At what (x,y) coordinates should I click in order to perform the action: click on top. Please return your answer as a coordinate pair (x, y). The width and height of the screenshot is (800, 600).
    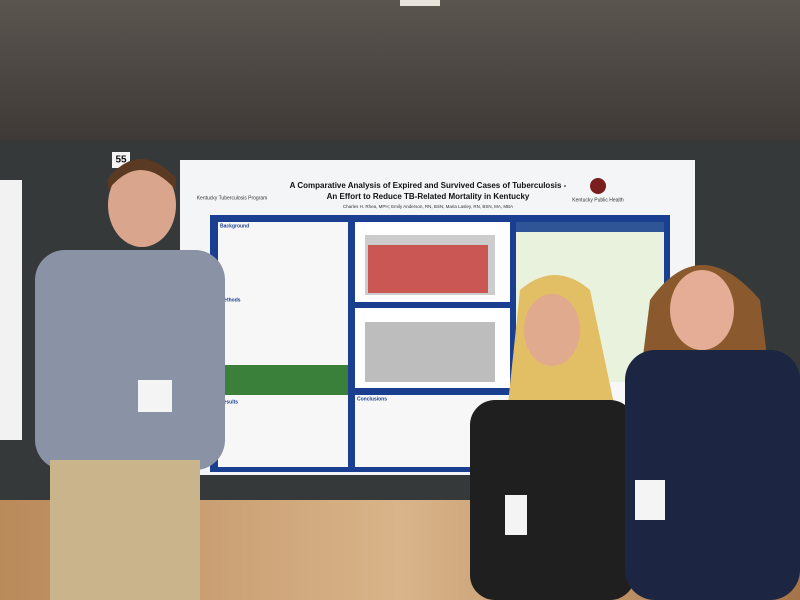
    Looking at the image, I should click on (712, 475).